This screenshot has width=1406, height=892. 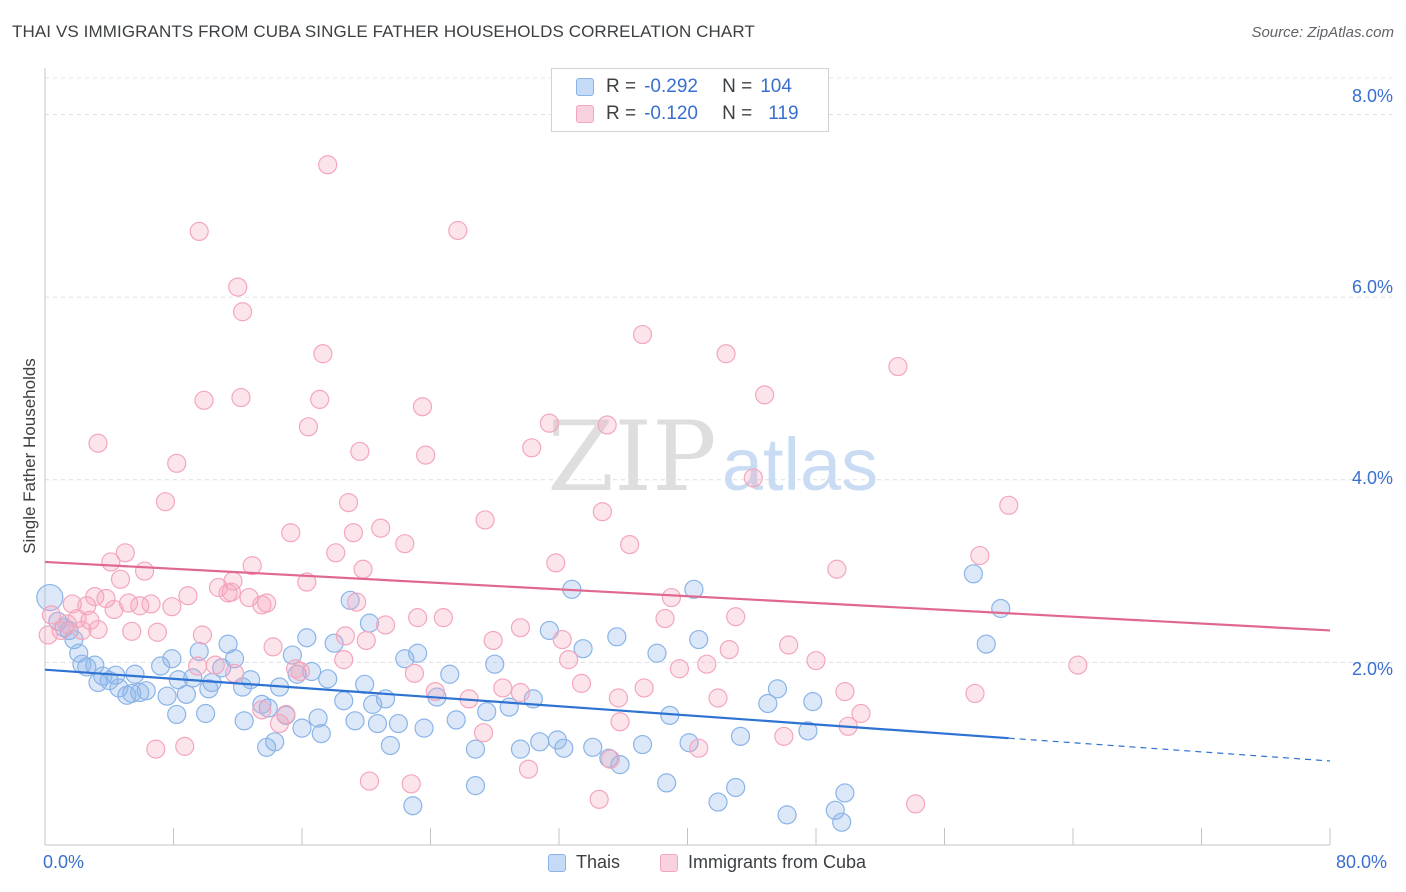 What do you see at coordinates (690, 100) in the screenshot?
I see `legend-box: R = -0.292 N = 104 R = -0.120 N = 119` at bounding box center [690, 100].